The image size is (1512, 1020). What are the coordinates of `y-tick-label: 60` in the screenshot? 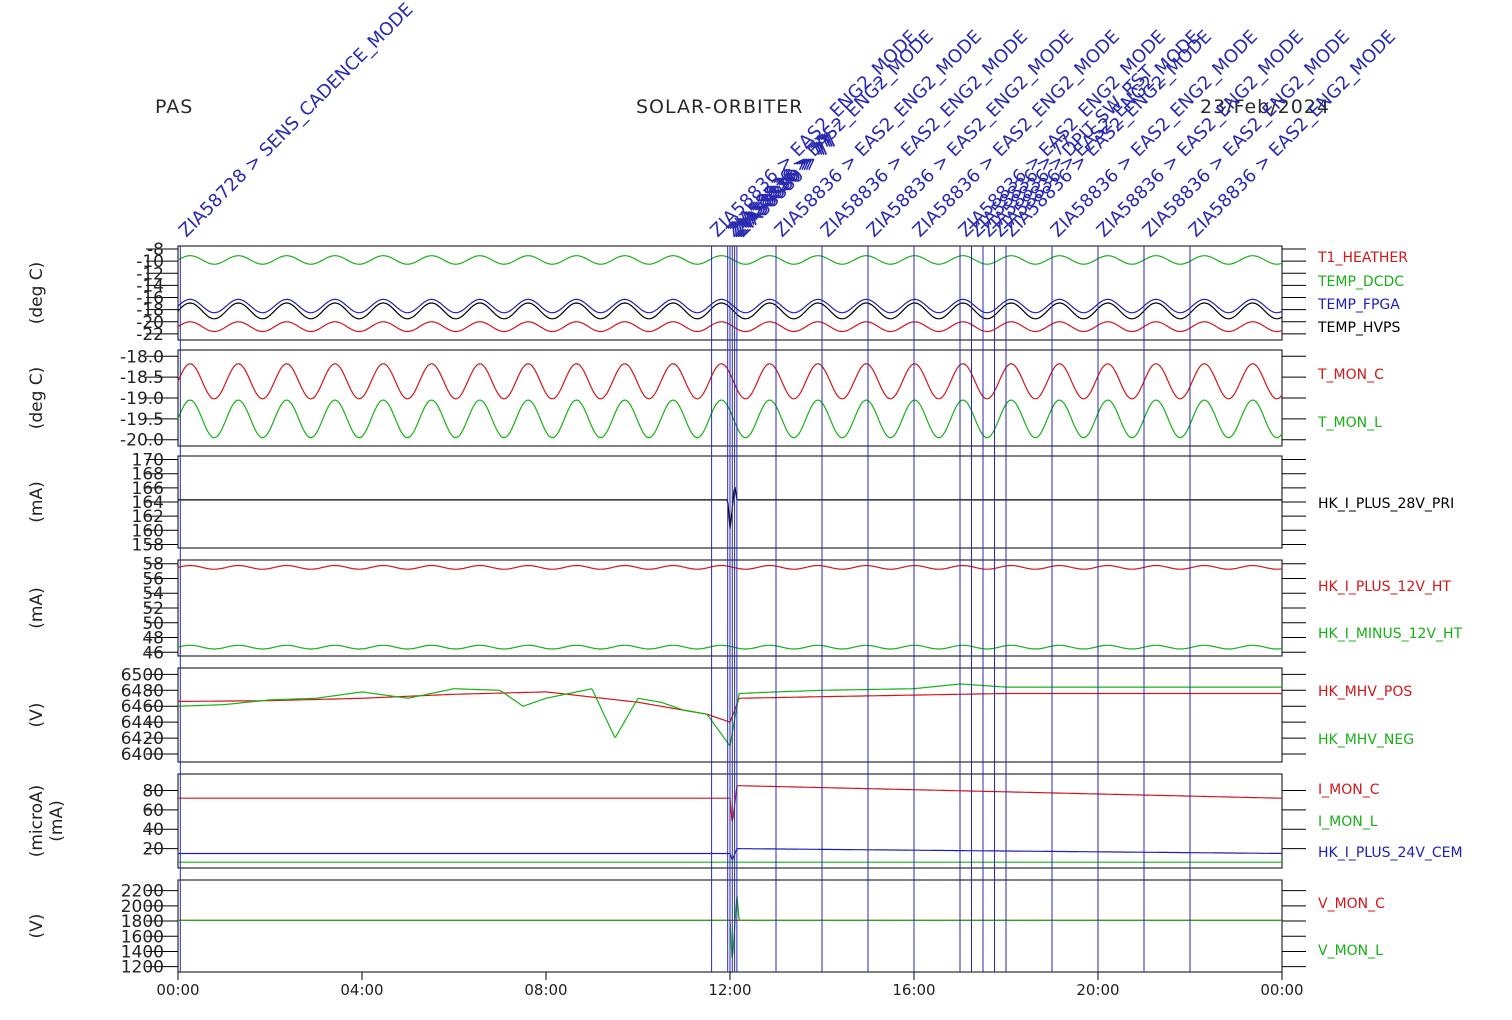 It's located at (153, 811).